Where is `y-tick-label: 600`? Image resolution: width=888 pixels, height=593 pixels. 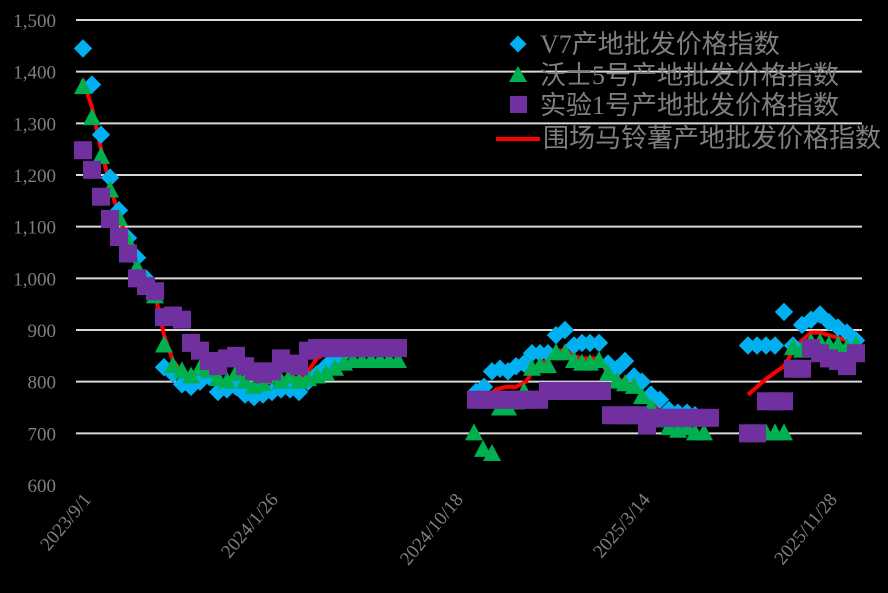
y-tick-label: 600 is located at coordinates (42, 486).